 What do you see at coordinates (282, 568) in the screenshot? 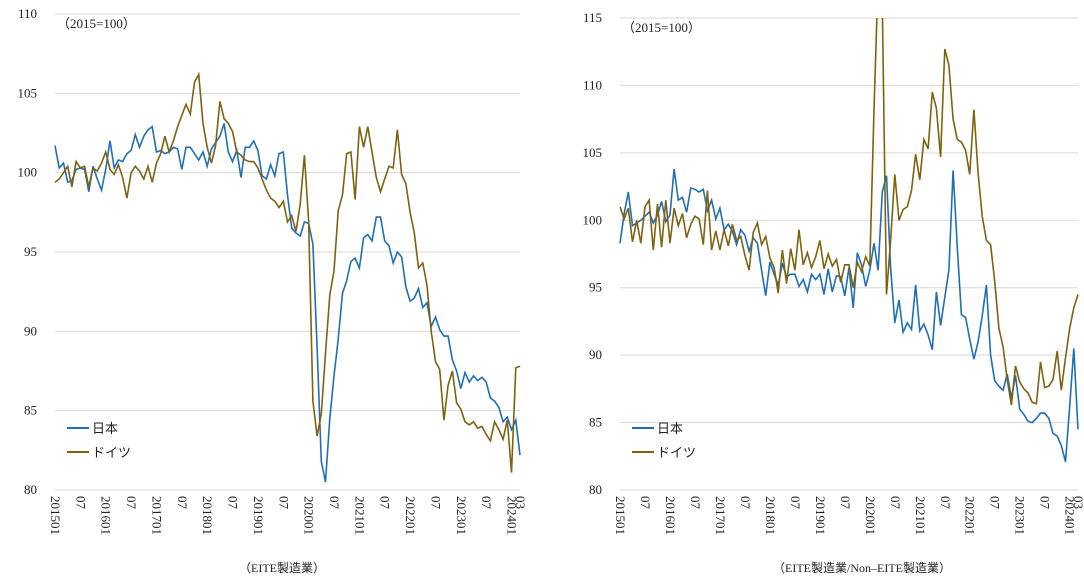
I see `caption: （EITE製造業）` at bounding box center [282, 568].